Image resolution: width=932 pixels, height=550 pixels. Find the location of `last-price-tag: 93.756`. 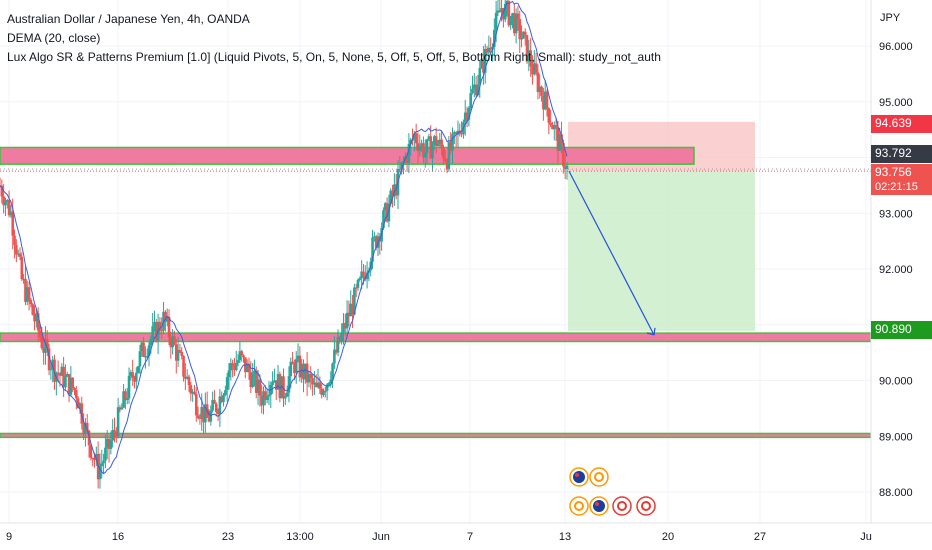

last-price-tag: 93.756 is located at coordinates (901, 172).